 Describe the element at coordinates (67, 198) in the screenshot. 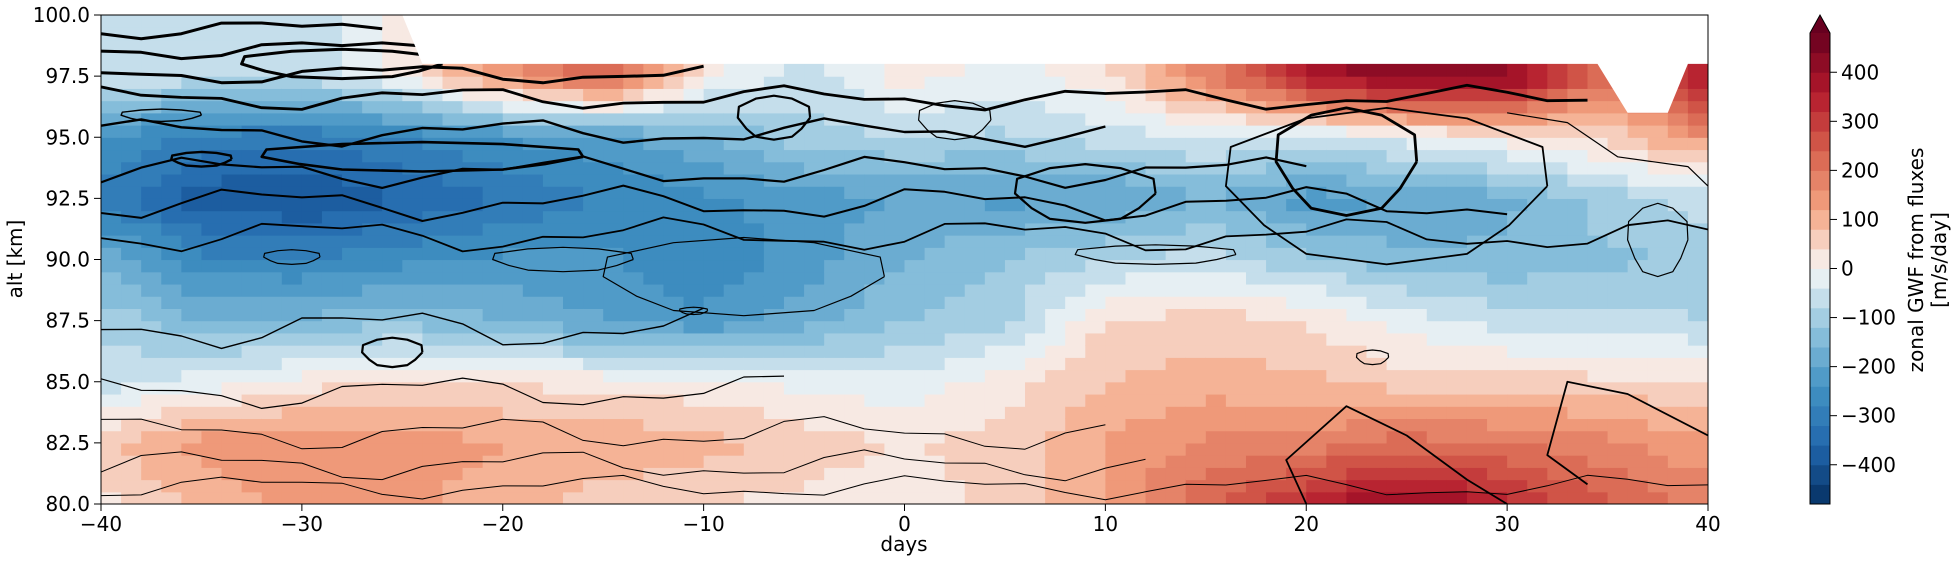

I see `y-tick-label: 92.5` at that location.